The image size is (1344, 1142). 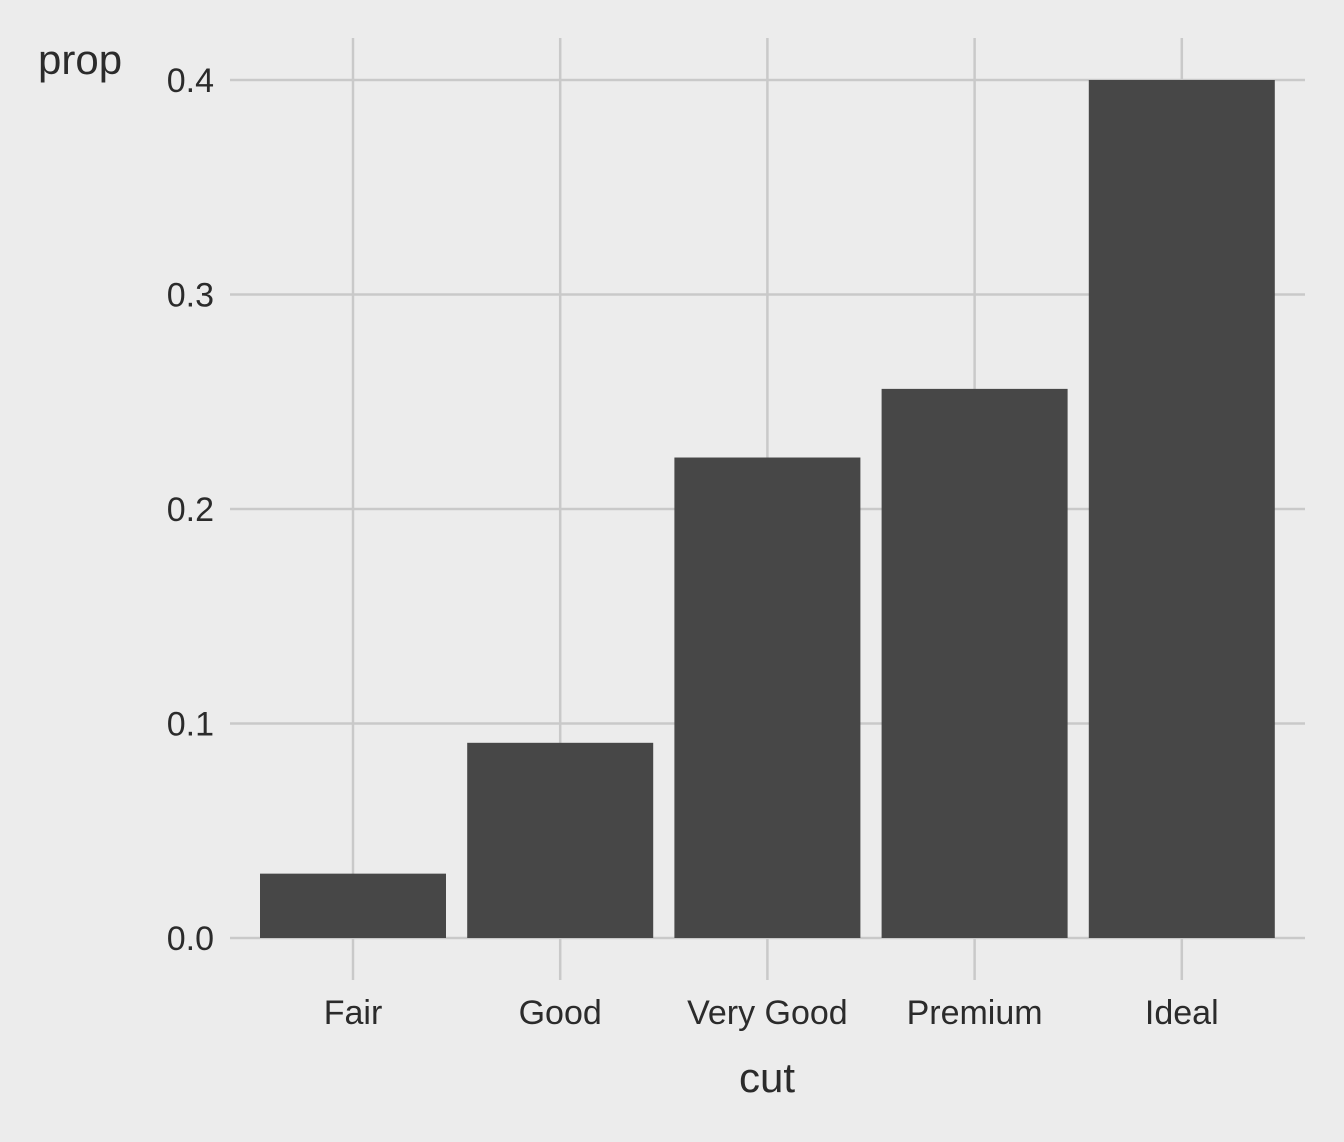 What do you see at coordinates (190, 725) in the screenshot?
I see `y-tick-label: 0.1` at bounding box center [190, 725].